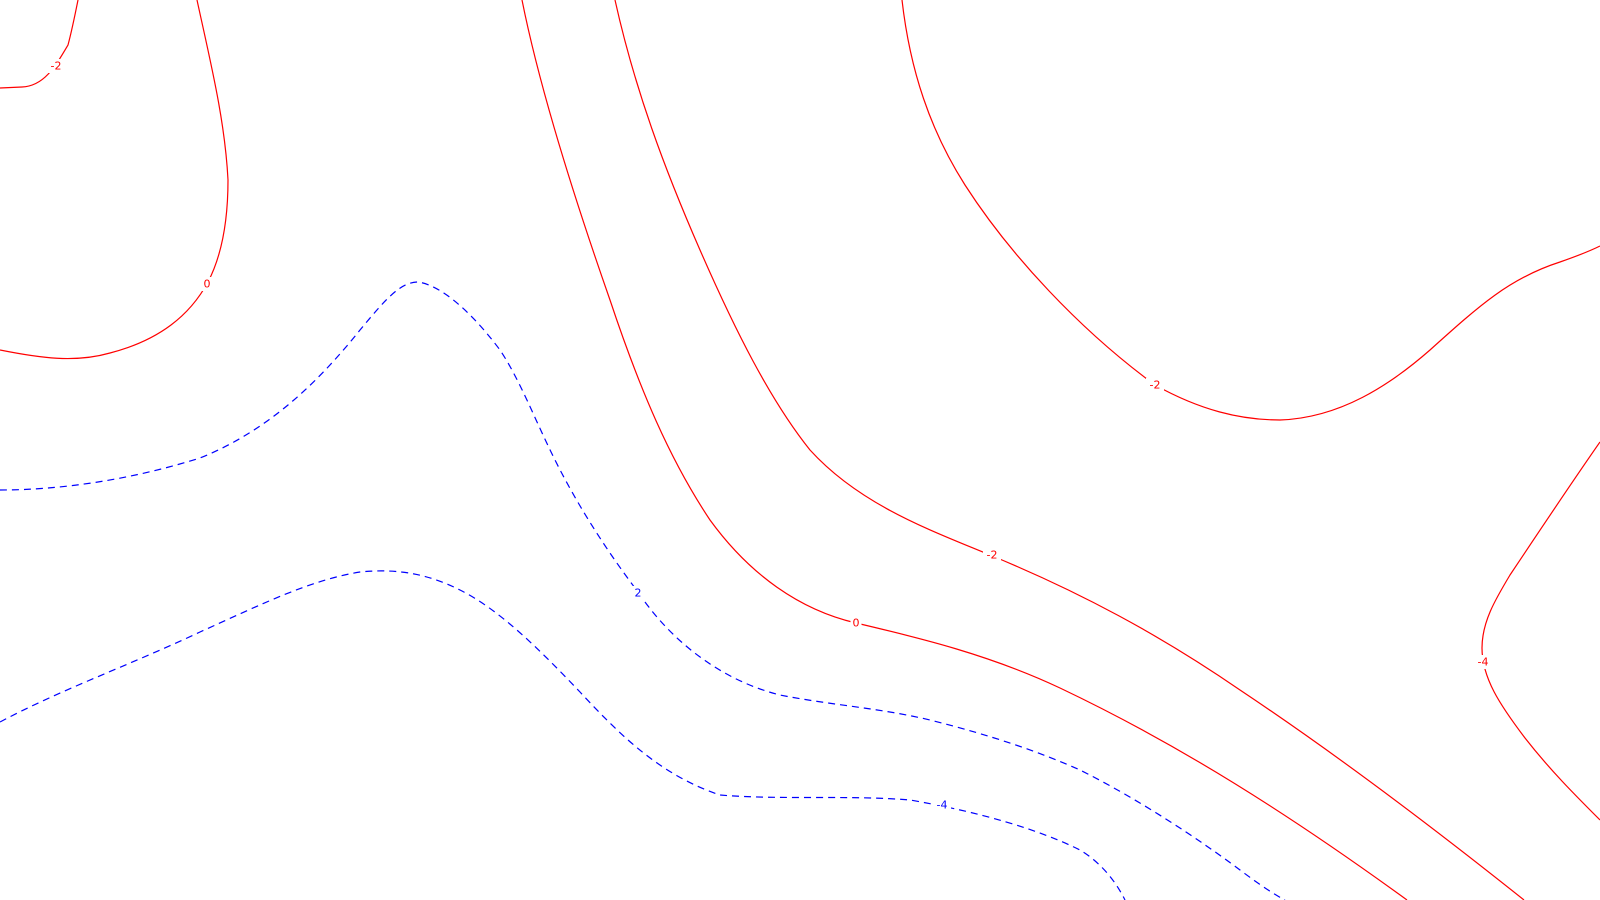  What do you see at coordinates (114, 180) in the screenshot?
I see `contour-line-upper-zero` at bounding box center [114, 180].